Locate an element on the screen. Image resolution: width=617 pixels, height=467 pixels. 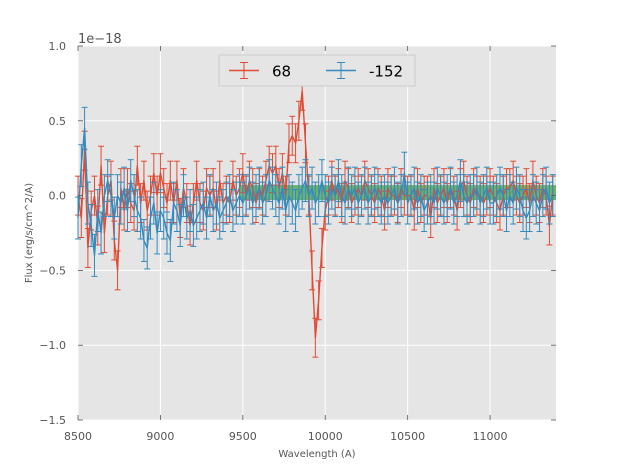
x-tick-label: 9500 is located at coordinates (243, 436).